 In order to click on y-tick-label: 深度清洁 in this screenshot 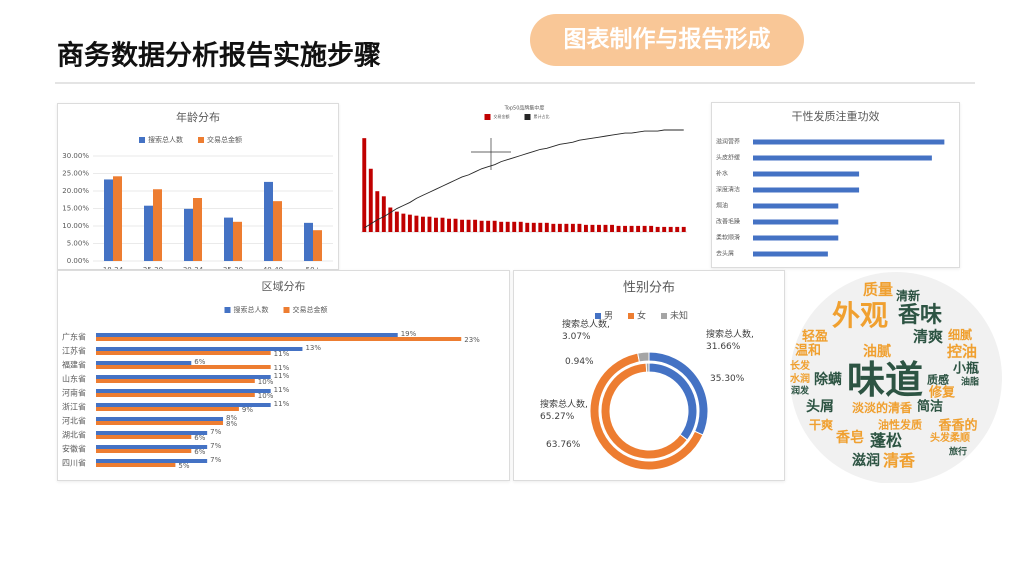, I will do `click(728, 190)`.